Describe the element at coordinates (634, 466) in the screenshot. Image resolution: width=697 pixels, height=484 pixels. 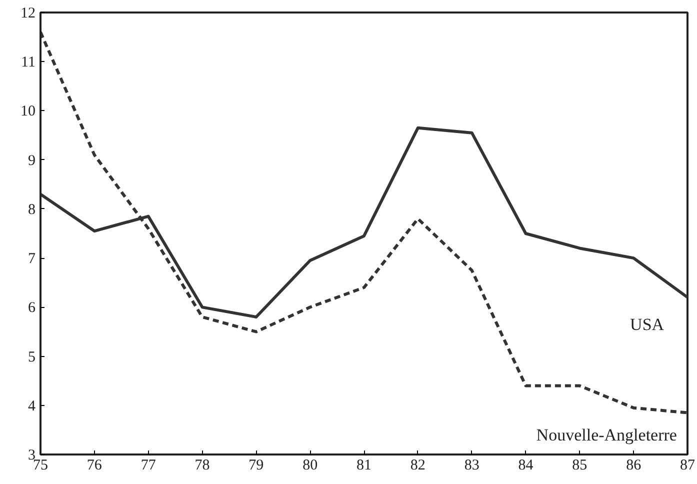
I see `x-tick-label: 86` at that location.